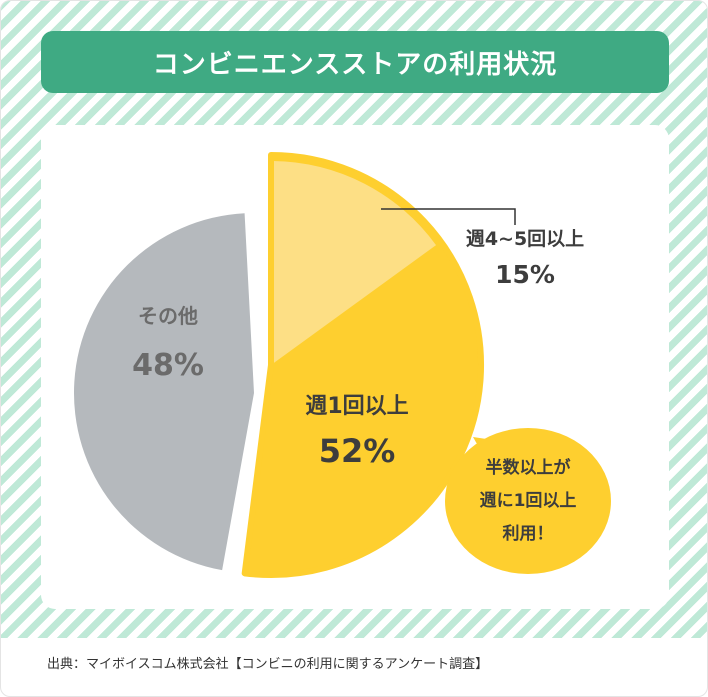 The height and width of the screenshot is (697, 708). Describe the element at coordinates (355, 62) in the screenshot. I see `chart-title: コンビニエンスストアの利用状況` at that location.